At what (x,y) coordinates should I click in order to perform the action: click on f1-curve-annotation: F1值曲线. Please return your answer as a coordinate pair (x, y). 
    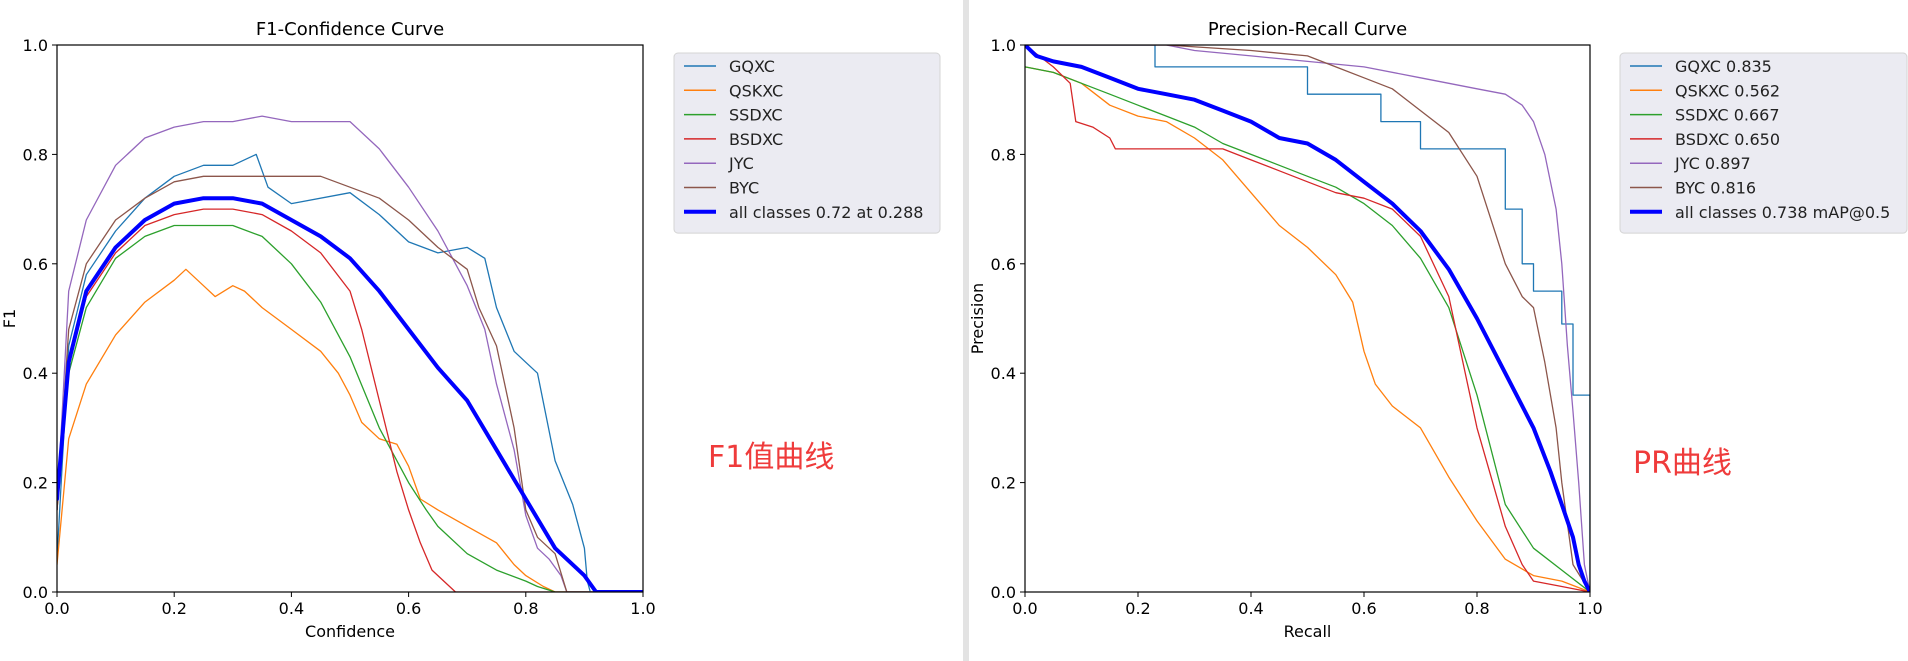
    Looking at the image, I should click on (771, 457).